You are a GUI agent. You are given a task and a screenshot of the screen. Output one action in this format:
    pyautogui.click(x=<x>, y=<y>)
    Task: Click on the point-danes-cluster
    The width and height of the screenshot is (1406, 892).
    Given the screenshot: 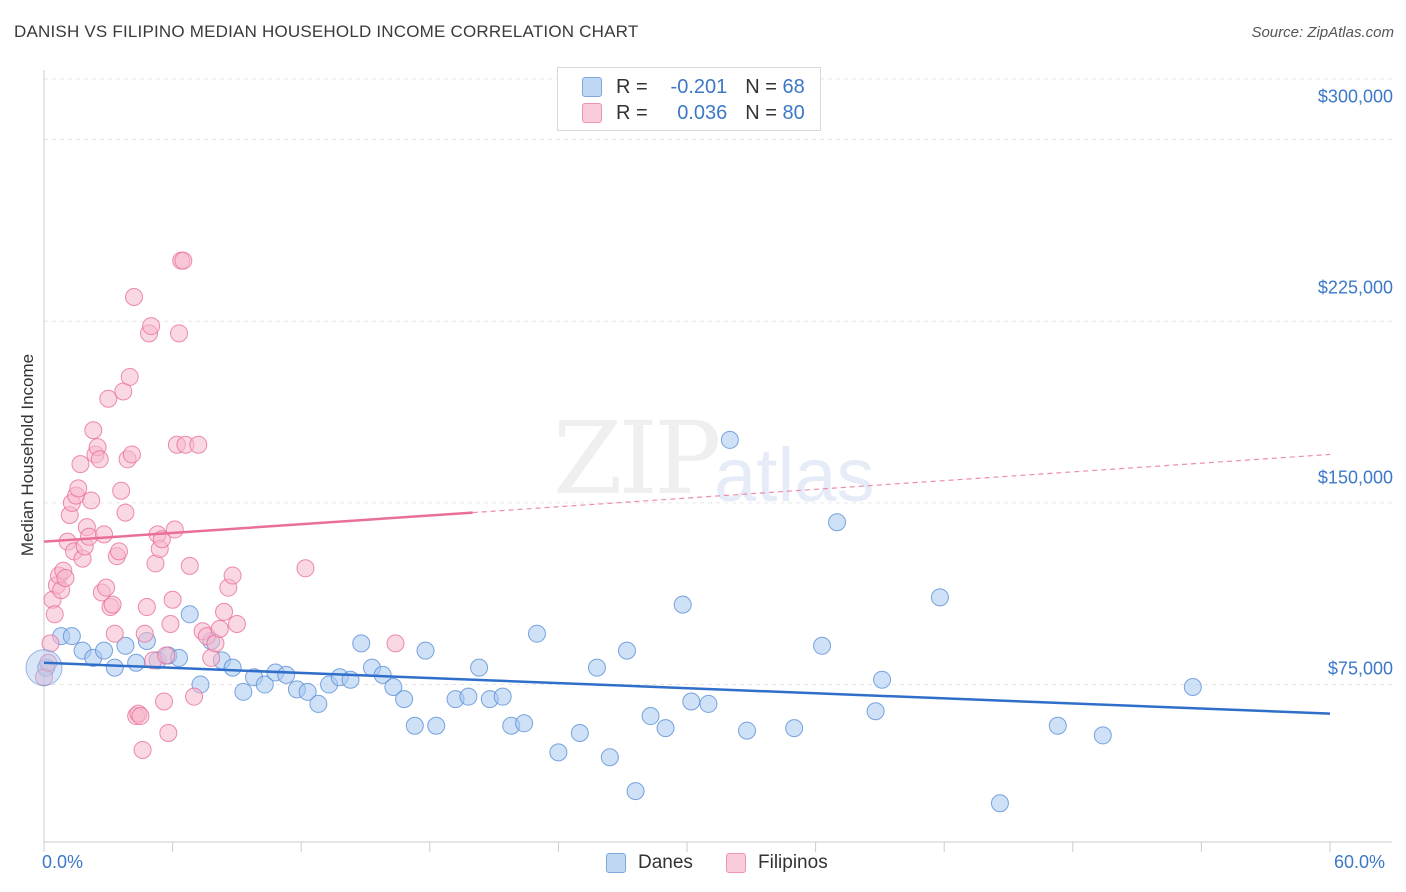 What is the action you would take?
    pyautogui.click(x=44, y=668)
    